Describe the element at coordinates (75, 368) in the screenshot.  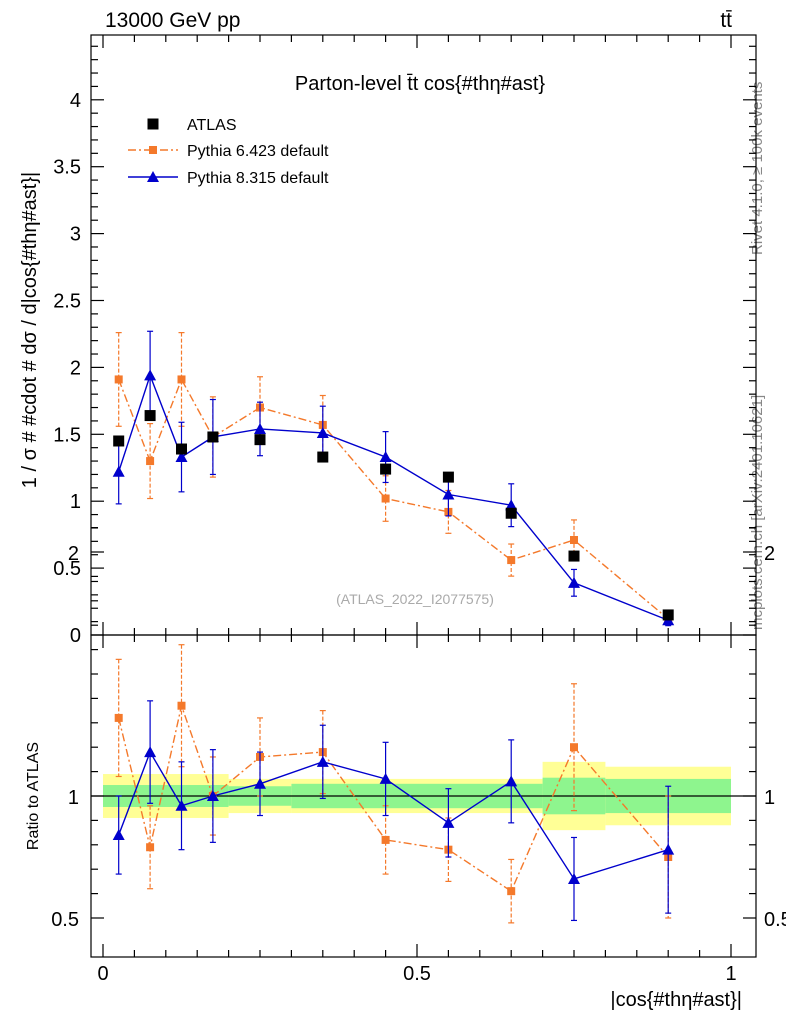
I see `main-y-tick-label: 2` at that location.